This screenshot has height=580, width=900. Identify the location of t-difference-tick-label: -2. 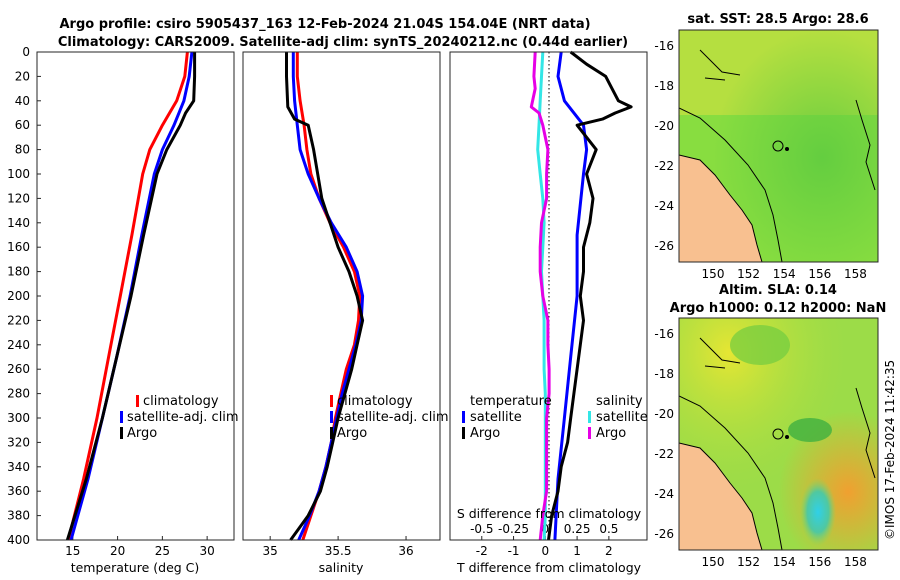
(482, 551).